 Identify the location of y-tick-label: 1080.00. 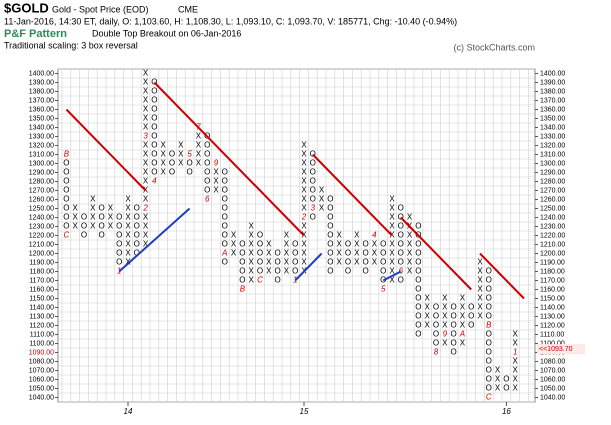
(41, 361).